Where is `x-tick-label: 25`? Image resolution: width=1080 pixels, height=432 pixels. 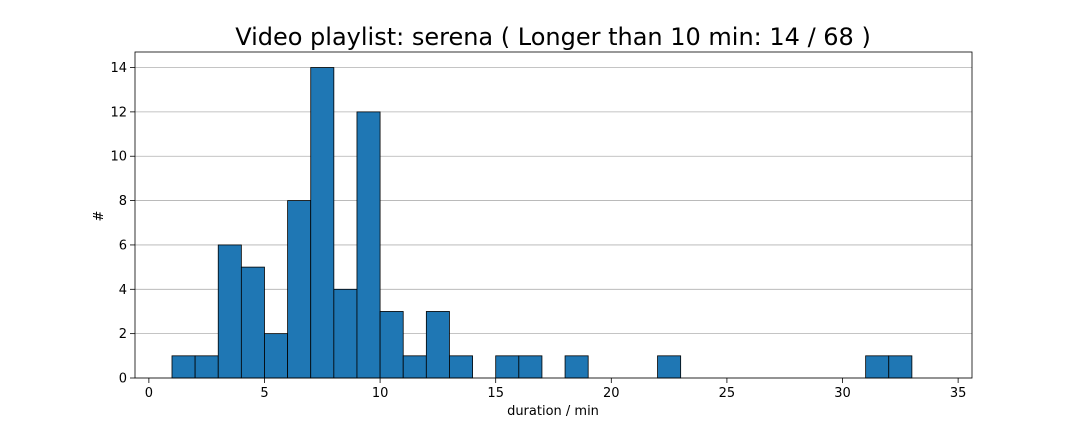 x-tick-label: 25 is located at coordinates (727, 393).